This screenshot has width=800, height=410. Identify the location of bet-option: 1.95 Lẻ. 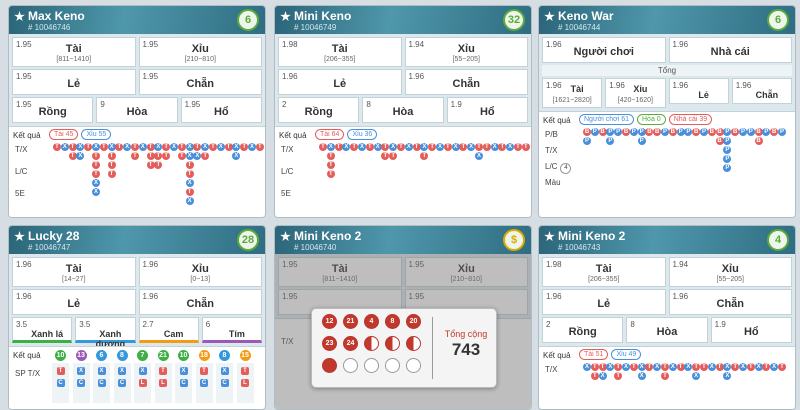
(74, 82).